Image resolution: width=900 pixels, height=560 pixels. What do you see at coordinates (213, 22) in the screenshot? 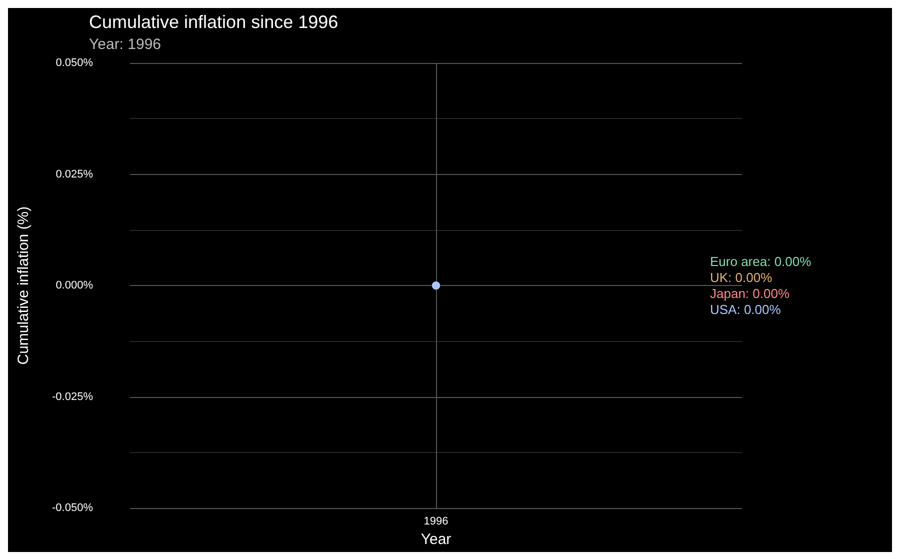
I see `chart-title: Cumulative inflation since 1996` at bounding box center [213, 22].